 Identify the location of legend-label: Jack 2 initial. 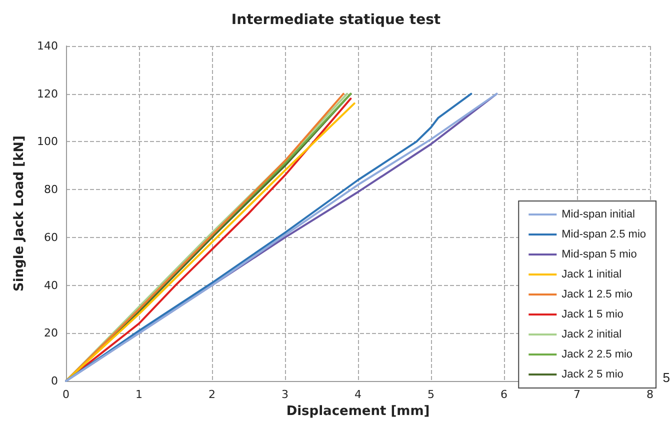
(592, 334).